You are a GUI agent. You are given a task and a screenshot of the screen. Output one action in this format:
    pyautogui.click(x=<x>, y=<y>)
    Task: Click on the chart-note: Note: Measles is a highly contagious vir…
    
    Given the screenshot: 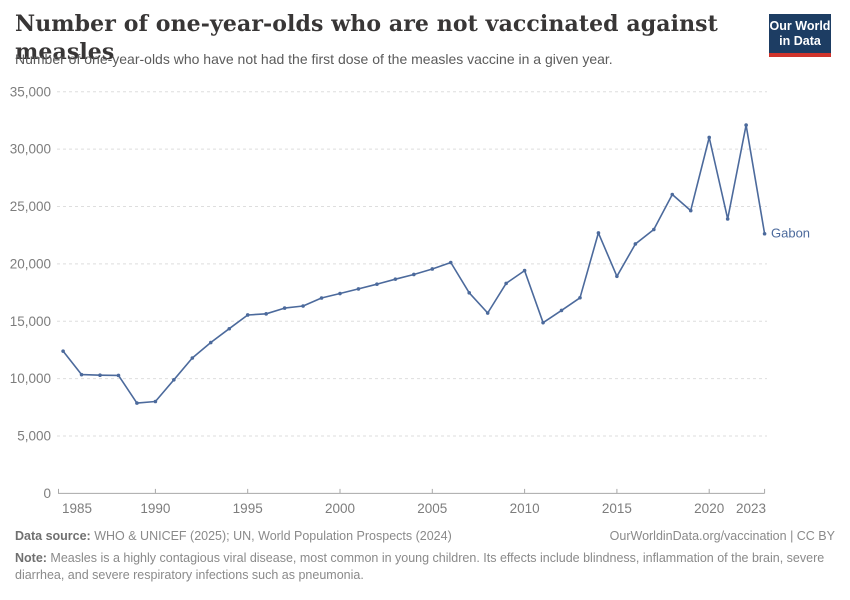 What is the action you would take?
    pyautogui.click(x=424, y=567)
    